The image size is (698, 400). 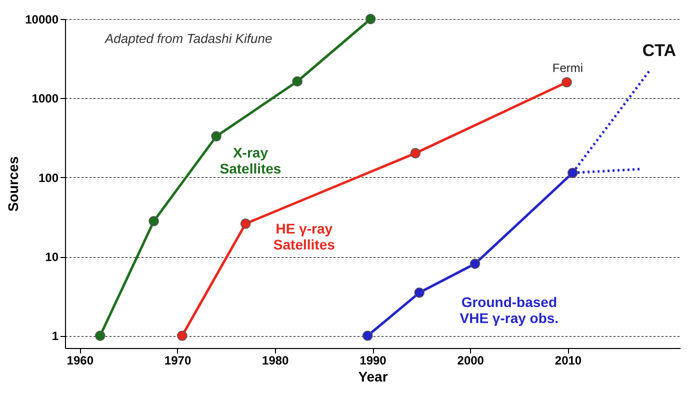 I want to click on series-label: HE γ-ray Satellites, so click(x=304, y=236).